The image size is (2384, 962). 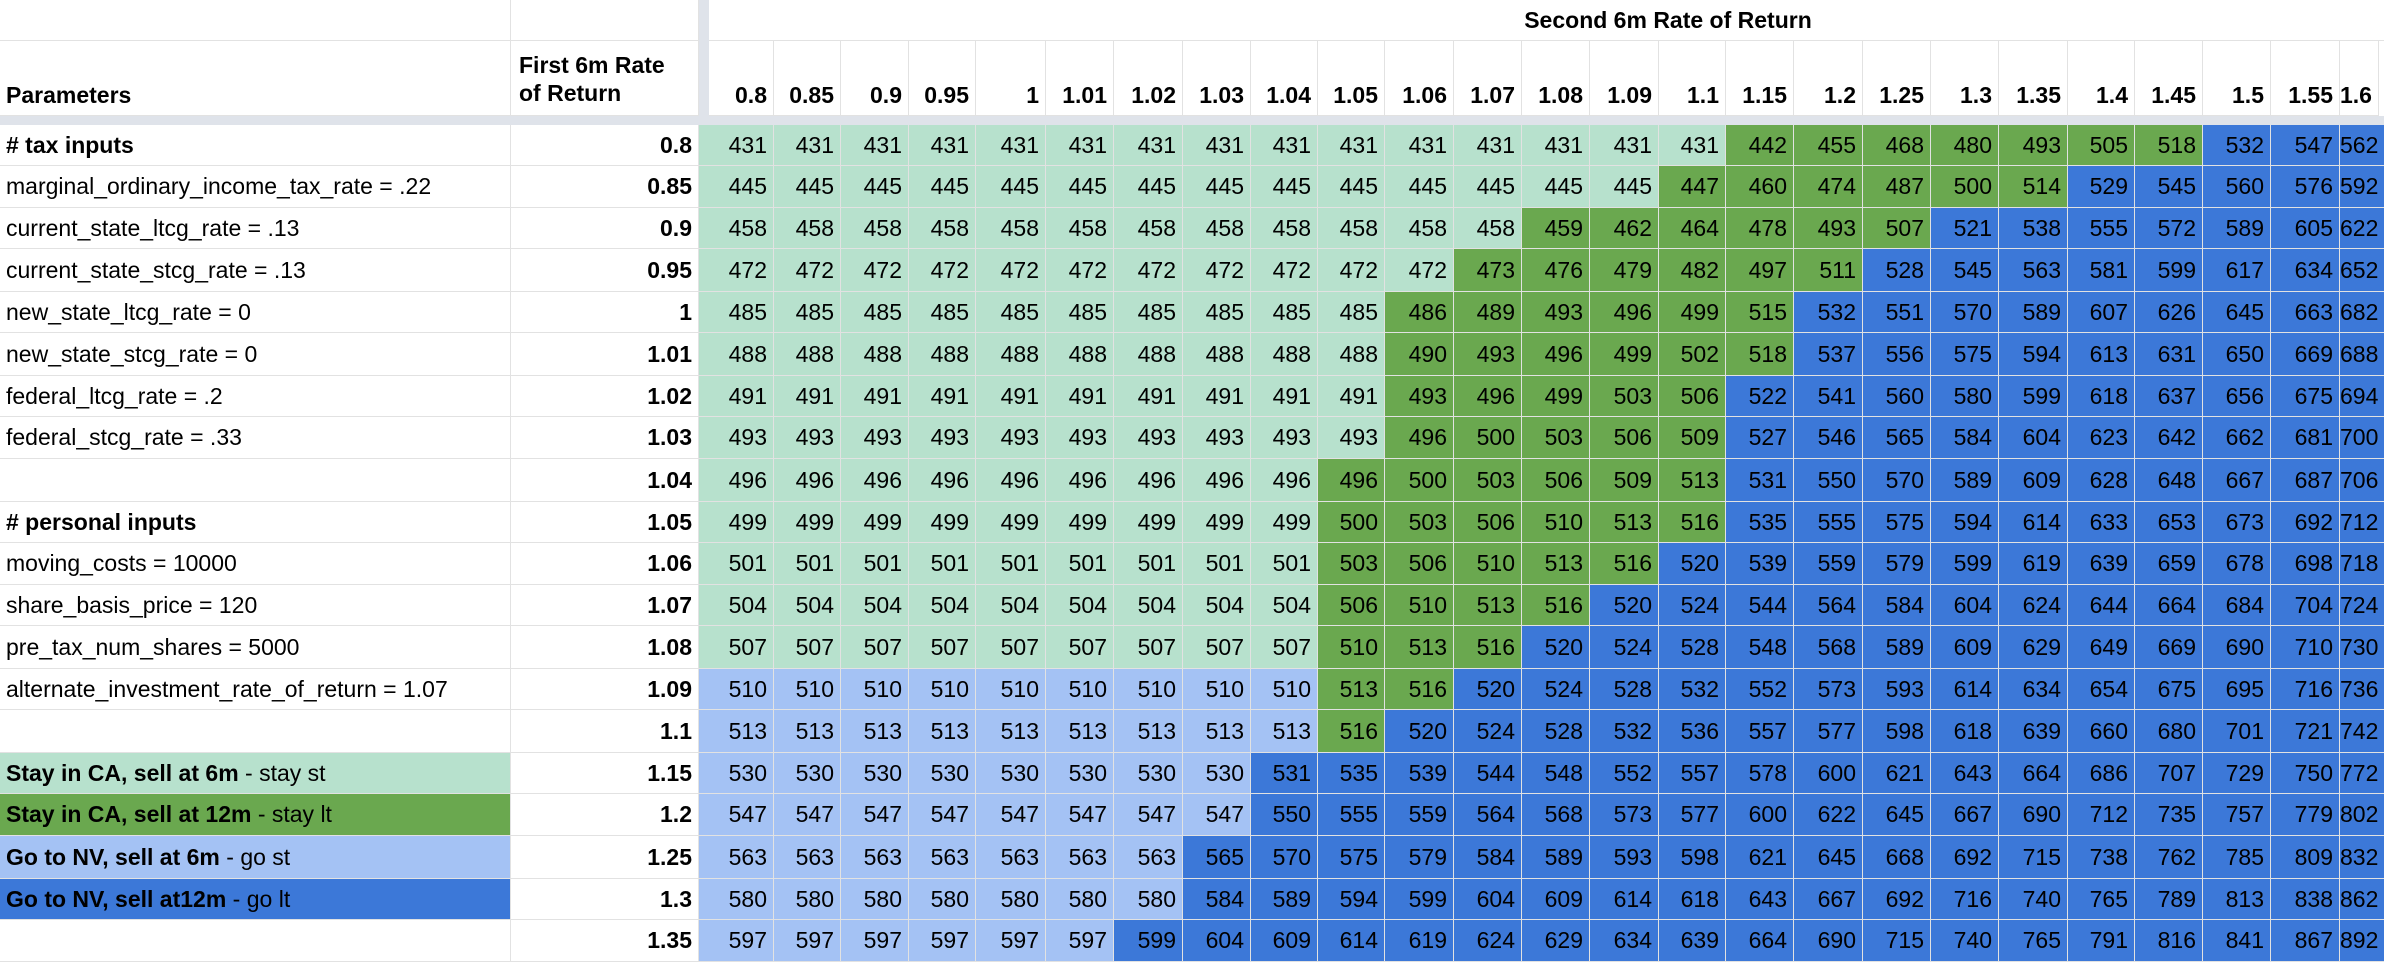 What do you see at coordinates (1556, 857) in the screenshot?
I see `grid-cell: 589` at bounding box center [1556, 857].